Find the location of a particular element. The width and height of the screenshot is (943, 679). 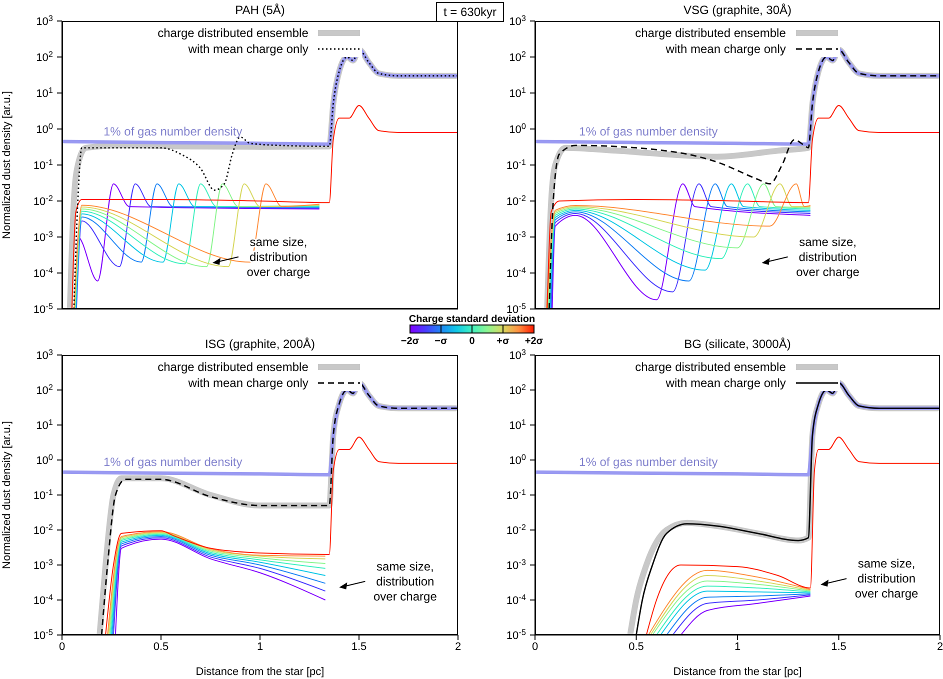

color-bar-label: +2σ is located at coordinates (534, 341).